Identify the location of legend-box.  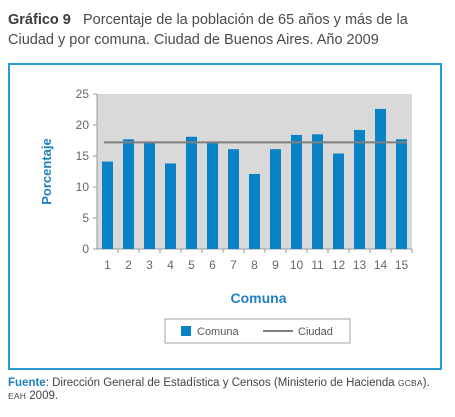
(257, 331).